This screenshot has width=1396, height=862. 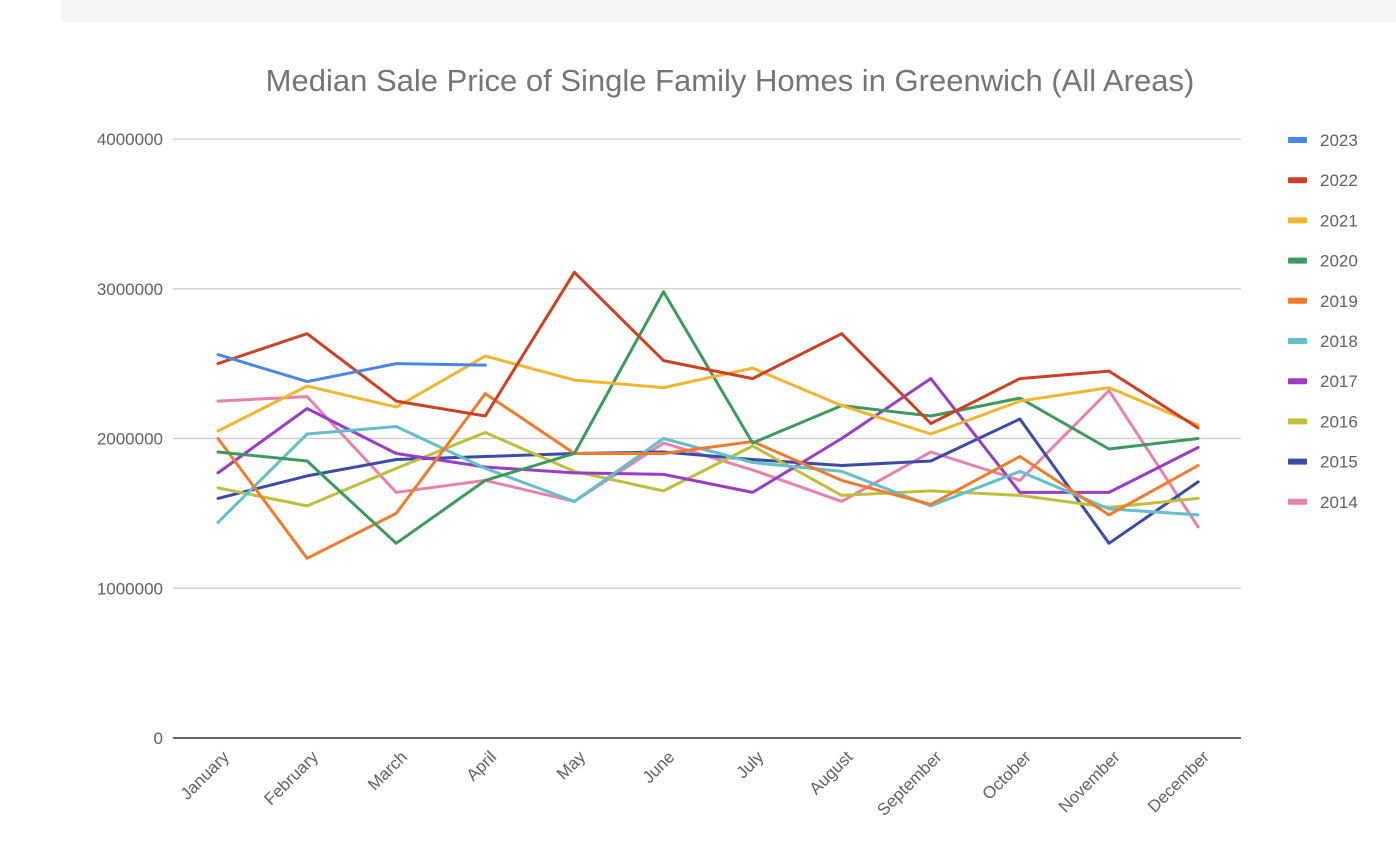 I want to click on legend-item-2020: 2020, so click(x=1323, y=261).